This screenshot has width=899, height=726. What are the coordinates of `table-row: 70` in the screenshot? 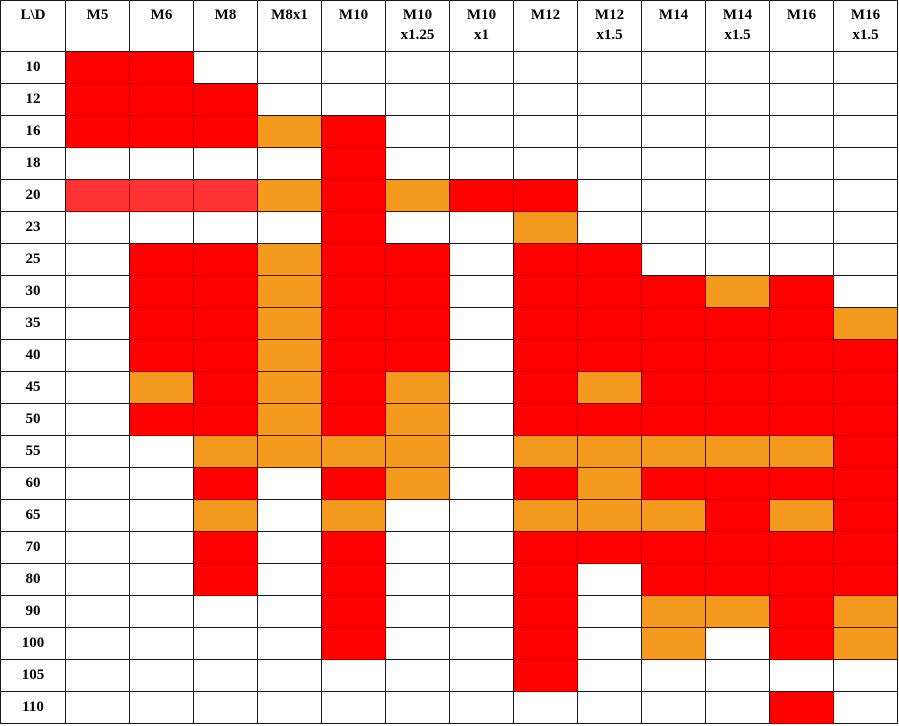 It's located at (449, 547).